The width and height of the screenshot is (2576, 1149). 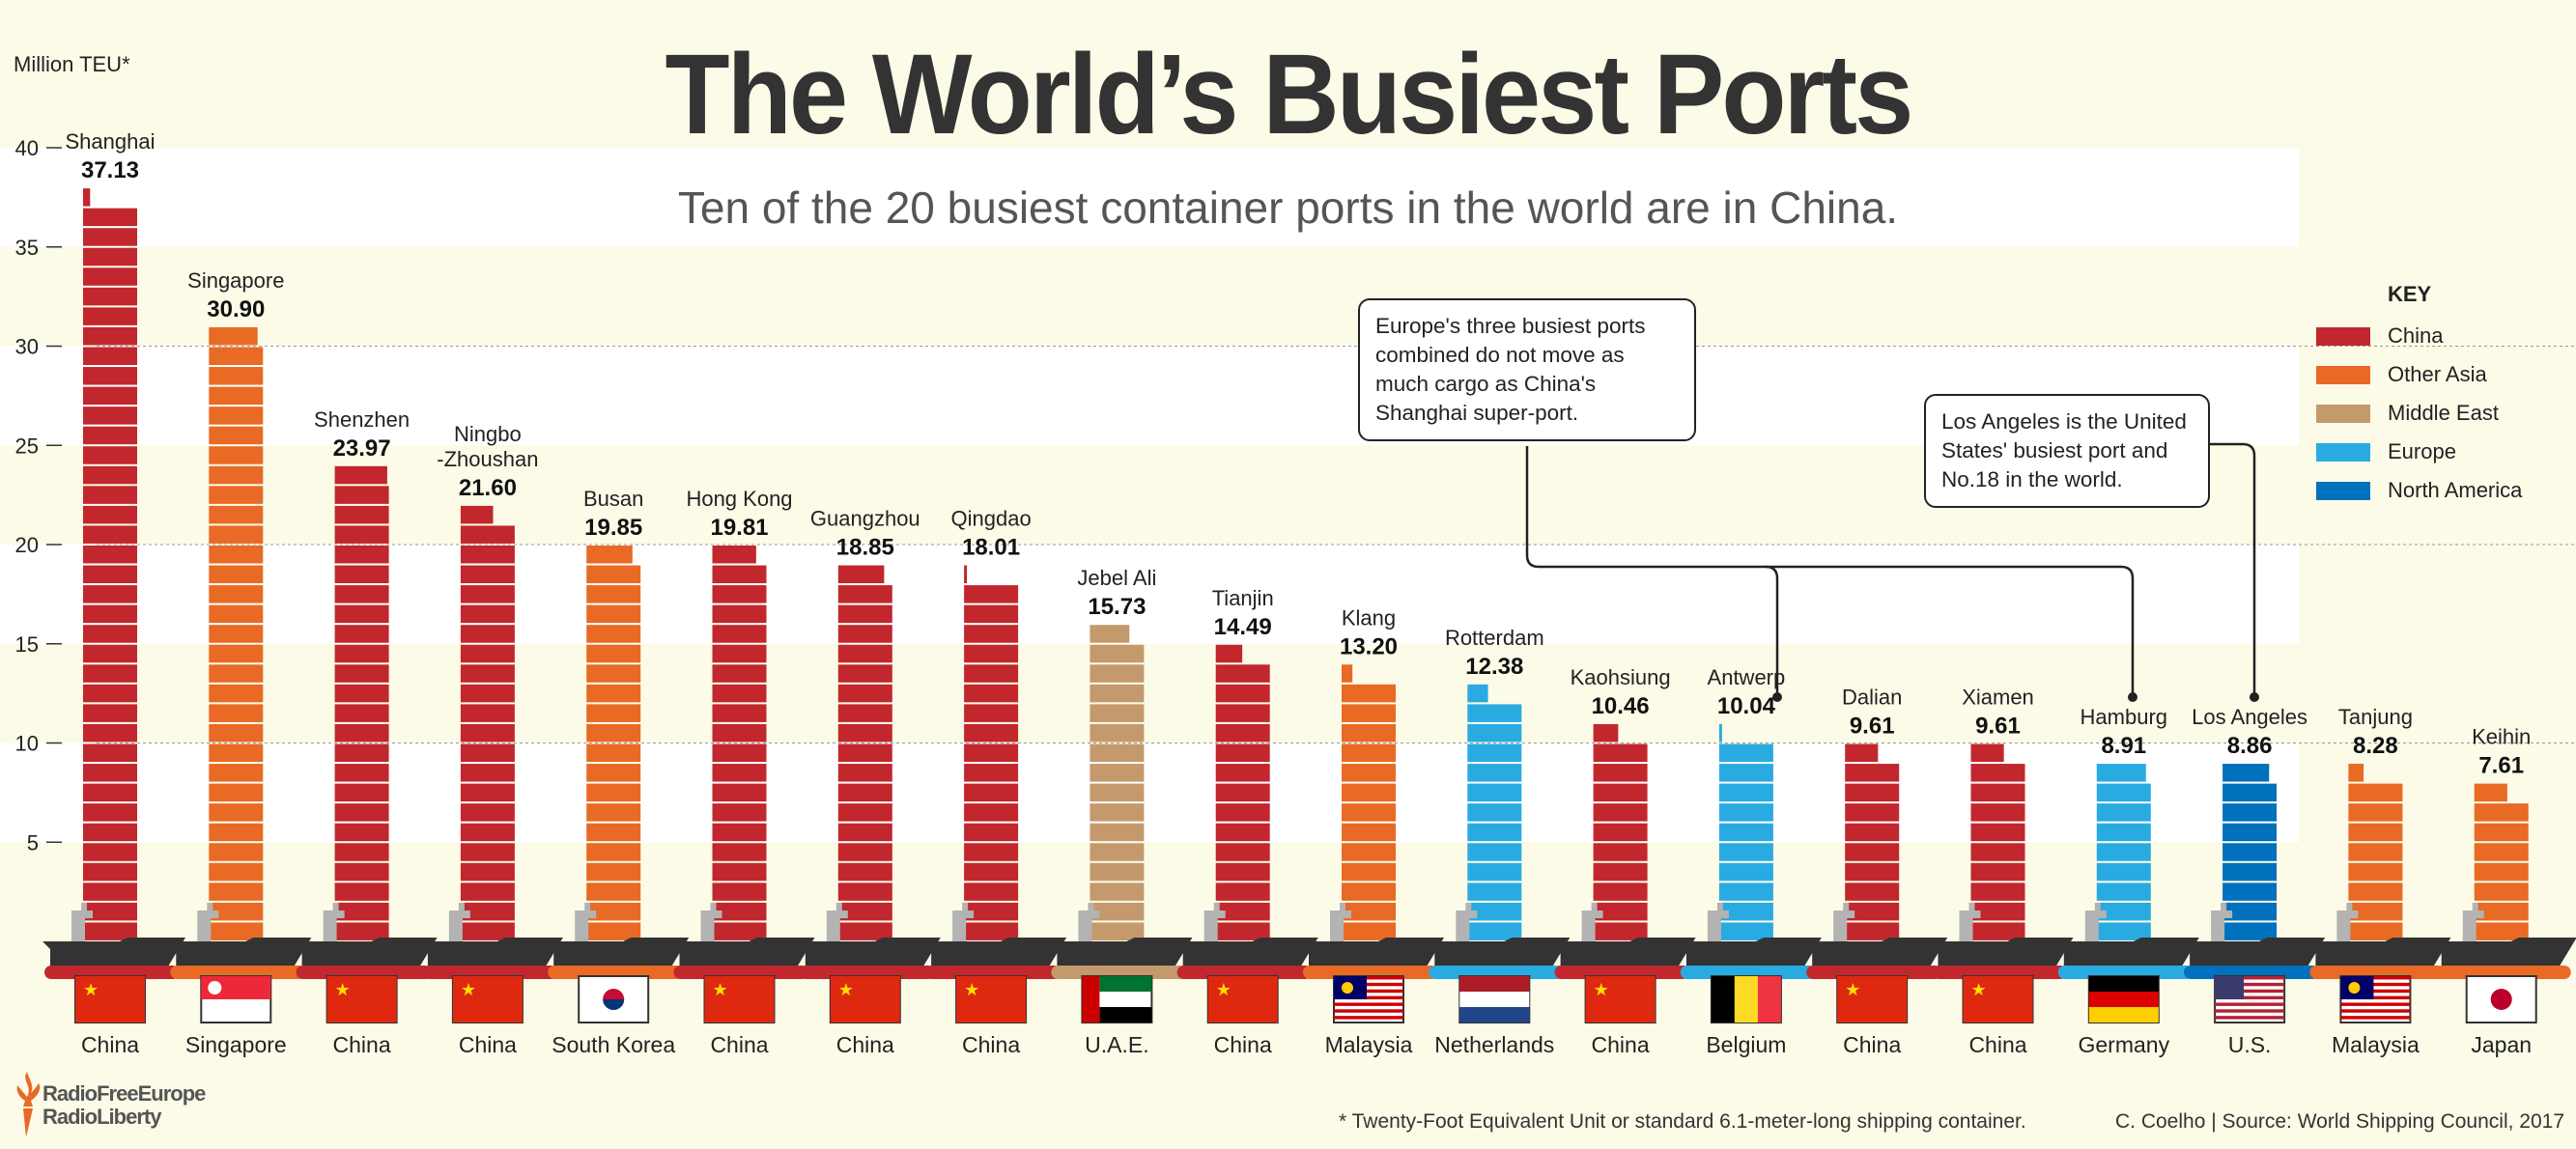 What do you see at coordinates (236, 1044) in the screenshot?
I see `country-label: Singapore` at bounding box center [236, 1044].